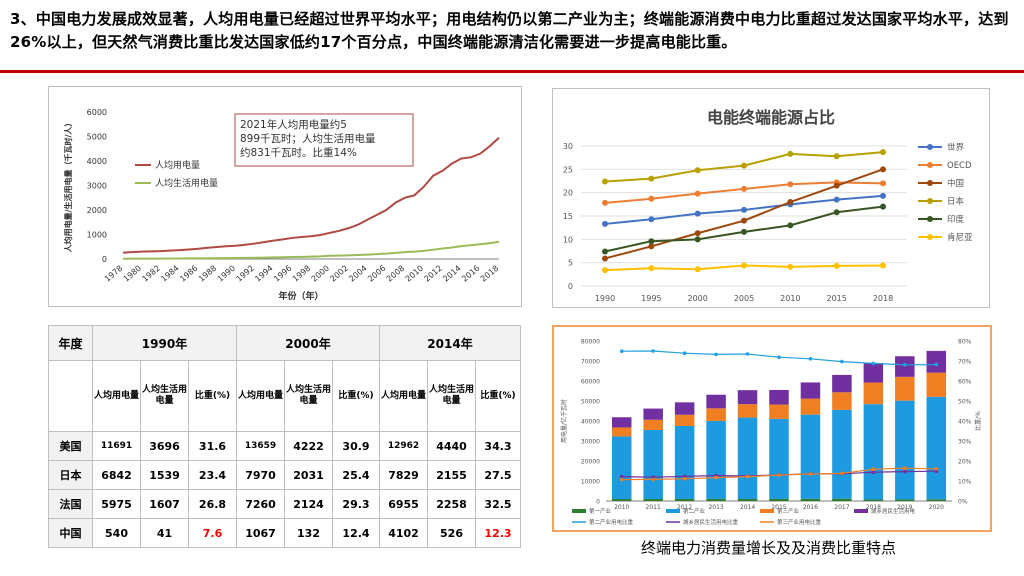 The image size is (1024, 576). What do you see at coordinates (904, 507) in the screenshot?
I see `x-tick-label: 2019` at bounding box center [904, 507].